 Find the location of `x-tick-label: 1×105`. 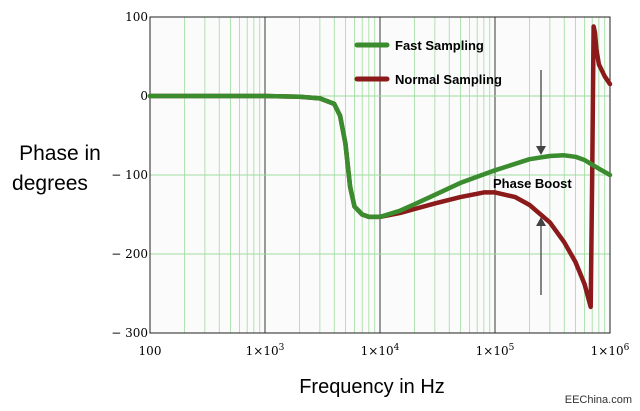

x-tick-label: 1×105 is located at coordinates (495, 350).